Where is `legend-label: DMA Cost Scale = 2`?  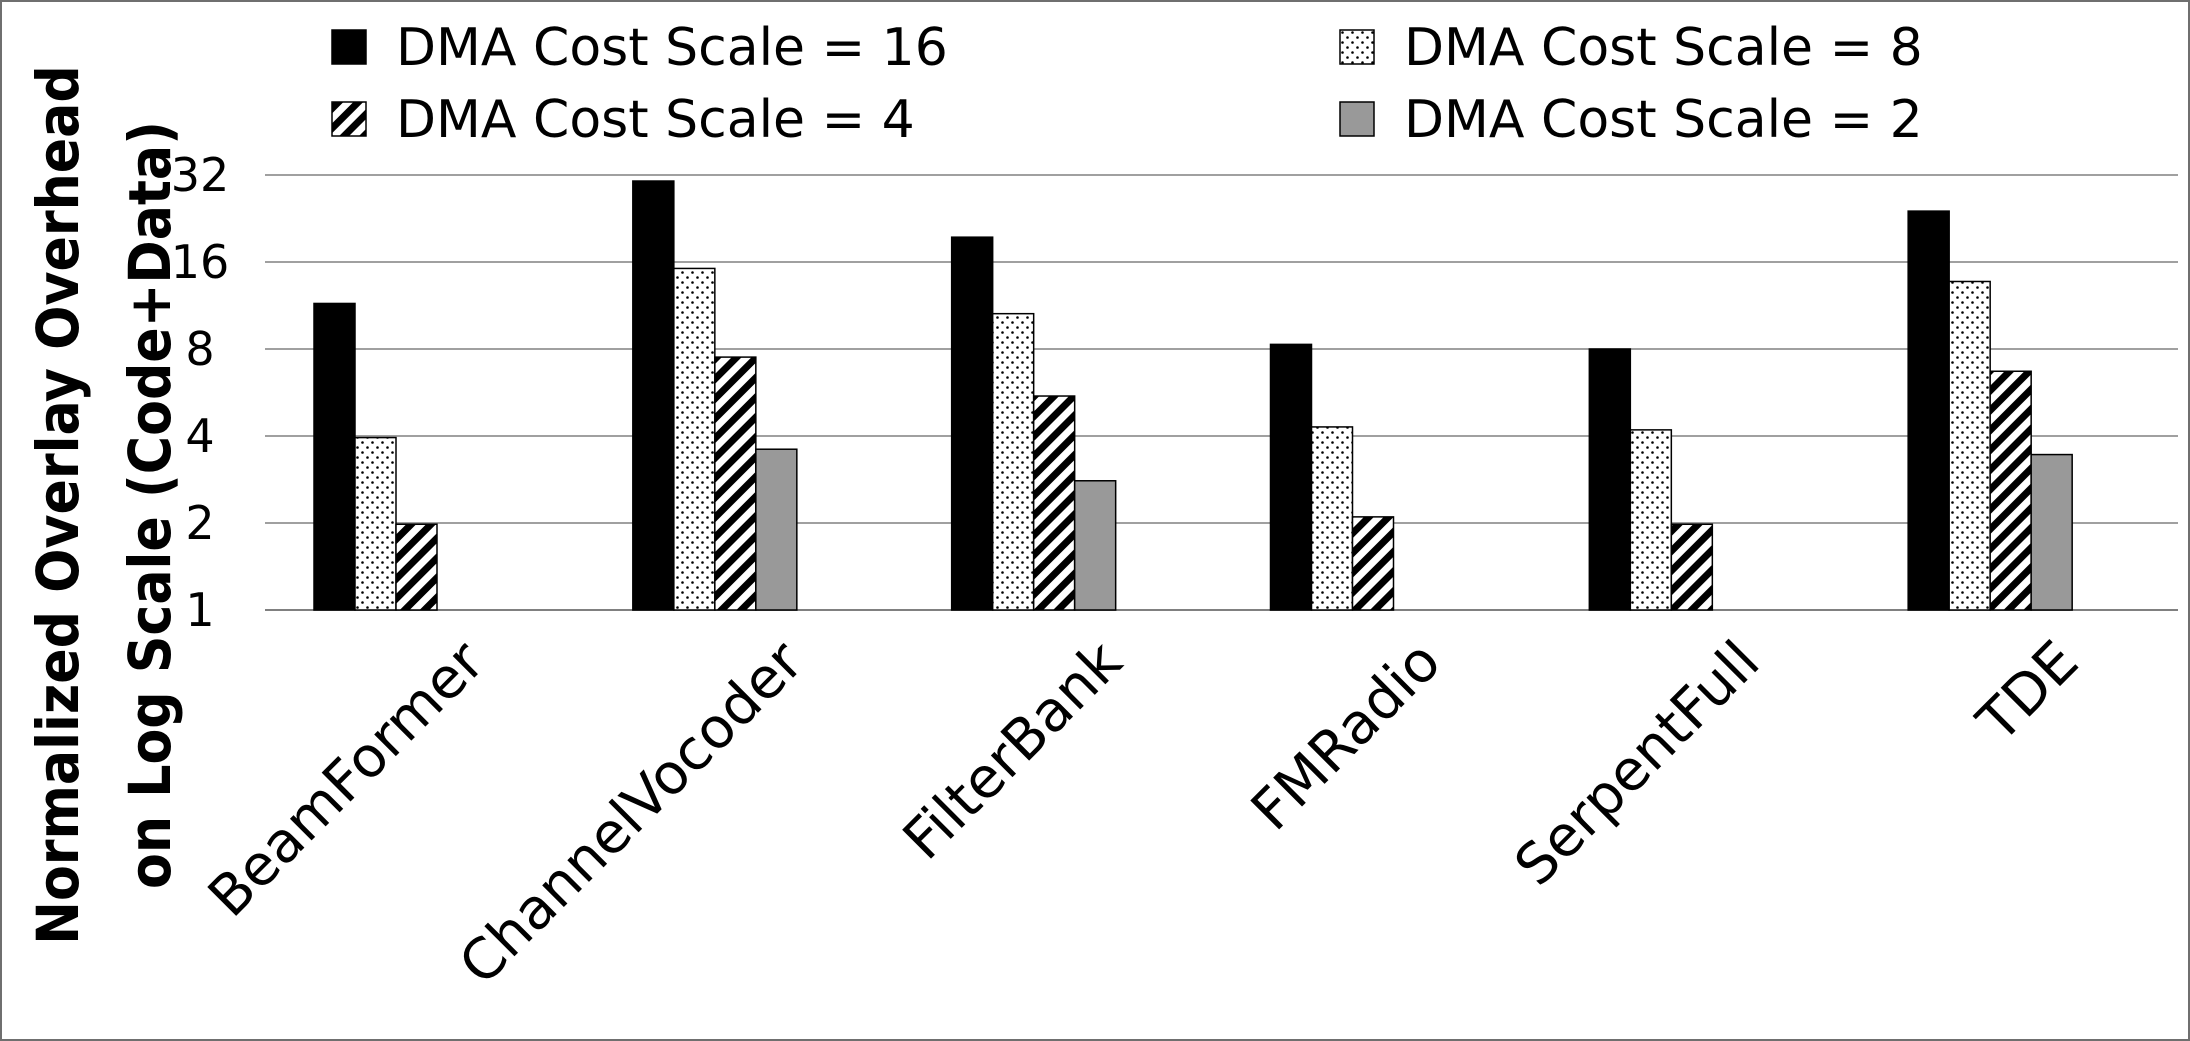 legend-label: DMA Cost Scale = 2 is located at coordinates (1663, 120).